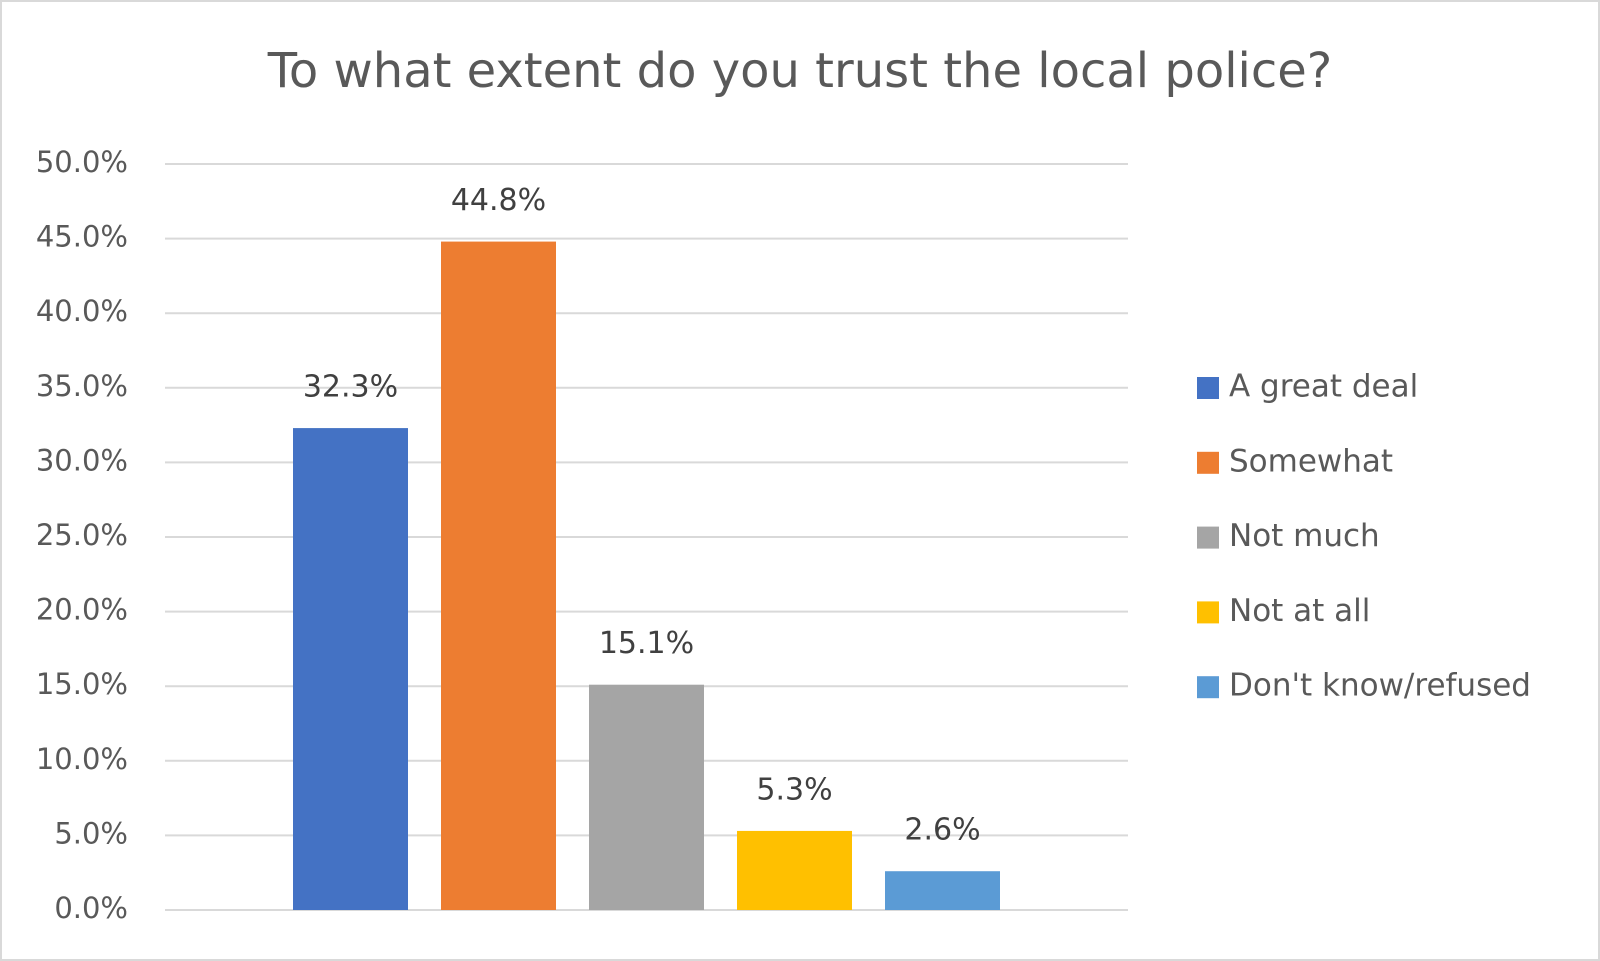 The height and width of the screenshot is (961, 1600). What do you see at coordinates (498, 200) in the screenshot?
I see `data-label: 44.8%` at bounding box center [498, 200].